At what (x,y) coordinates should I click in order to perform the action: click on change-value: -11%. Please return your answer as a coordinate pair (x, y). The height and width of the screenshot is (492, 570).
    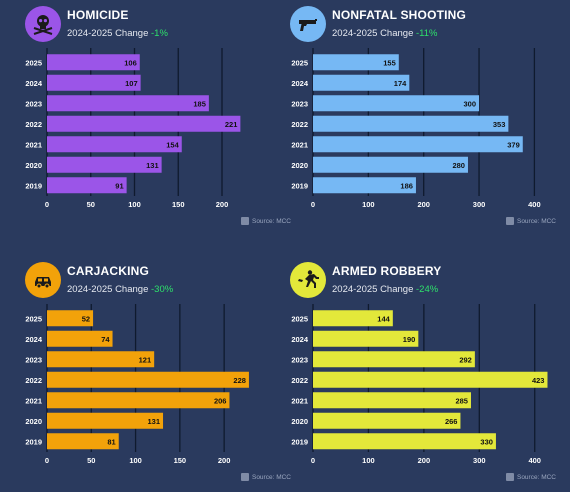
    Looking at the image, I should click on (427, 33).